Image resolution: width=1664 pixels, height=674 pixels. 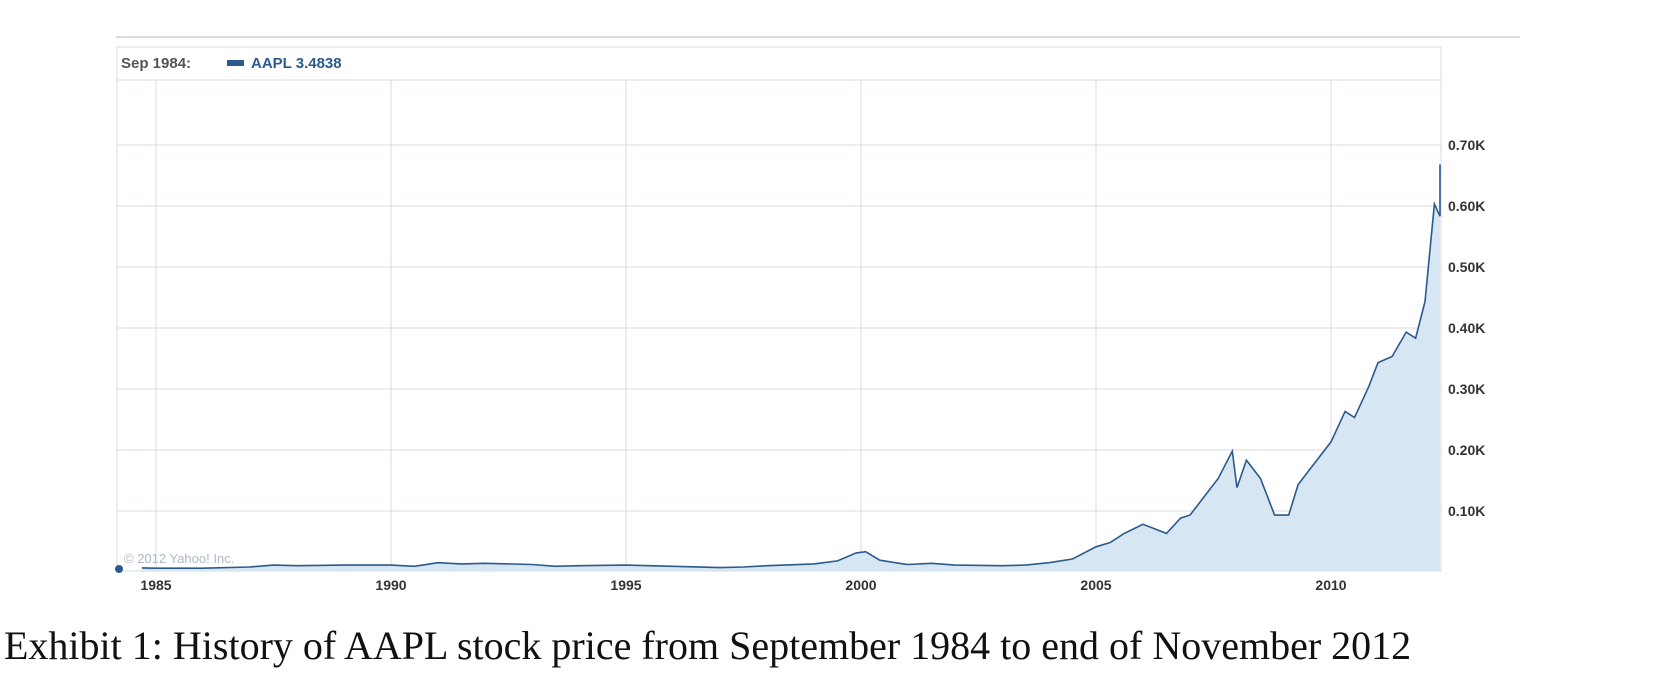 What do you see at coordinates (1466, 206) in the screenshot?
I see `y-tick-label: 0.60K` at bounding box center [1466, 206].